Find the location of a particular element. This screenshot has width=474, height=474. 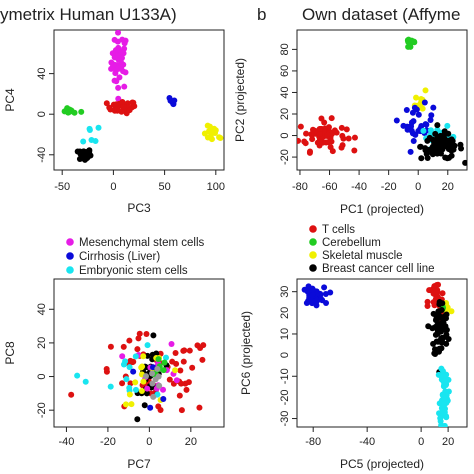

x-tick-label: -80 is located at coordinates (300, 187).